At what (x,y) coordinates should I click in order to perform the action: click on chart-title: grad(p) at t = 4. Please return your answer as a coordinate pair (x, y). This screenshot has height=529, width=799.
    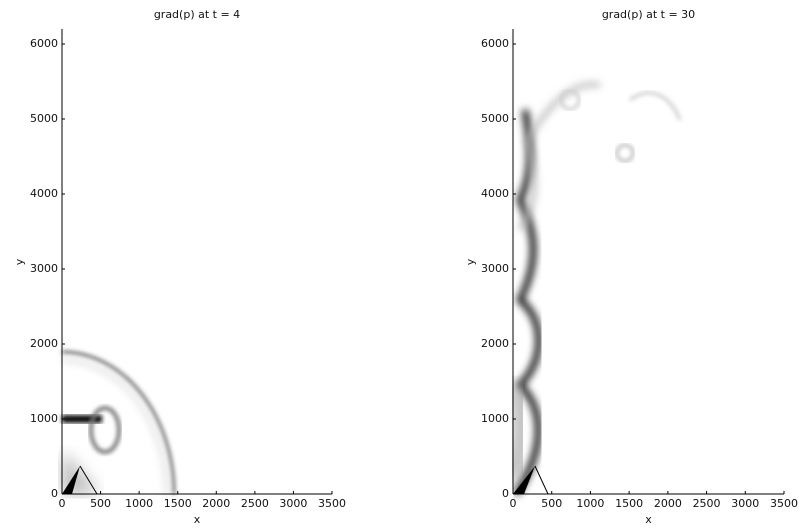
    Looking at the image, I should click on (197, 14).